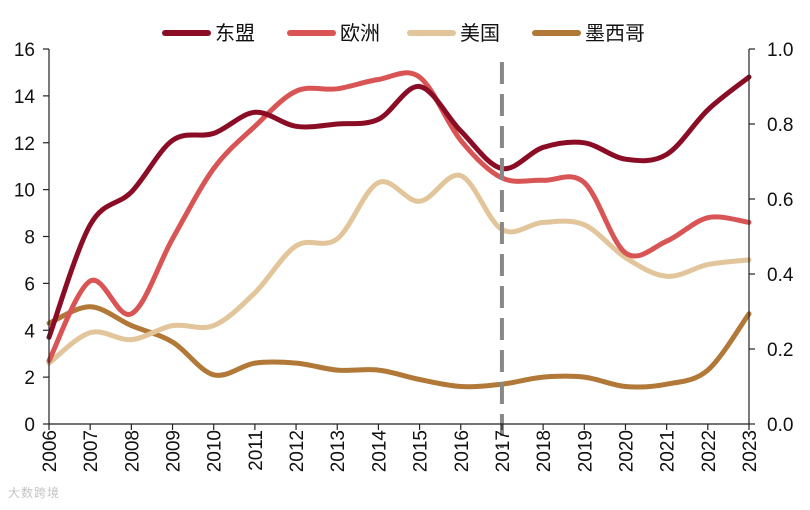 This screenshot has height=510, width=810. I want to click on x-tick-label: 2022, so click(709, 451).